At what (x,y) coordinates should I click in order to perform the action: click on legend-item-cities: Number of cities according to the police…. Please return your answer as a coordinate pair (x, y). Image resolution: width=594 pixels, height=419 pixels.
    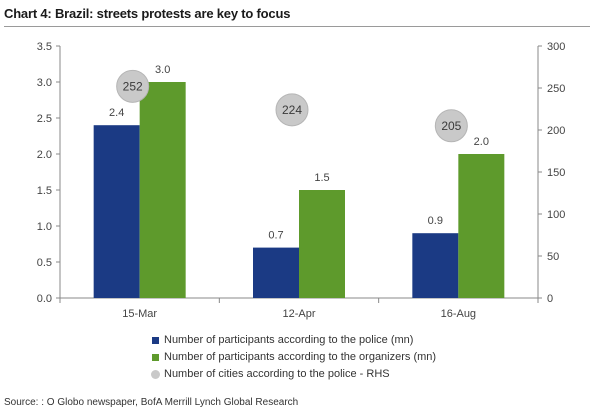
    Looking at the image, I should click on (293, 374).